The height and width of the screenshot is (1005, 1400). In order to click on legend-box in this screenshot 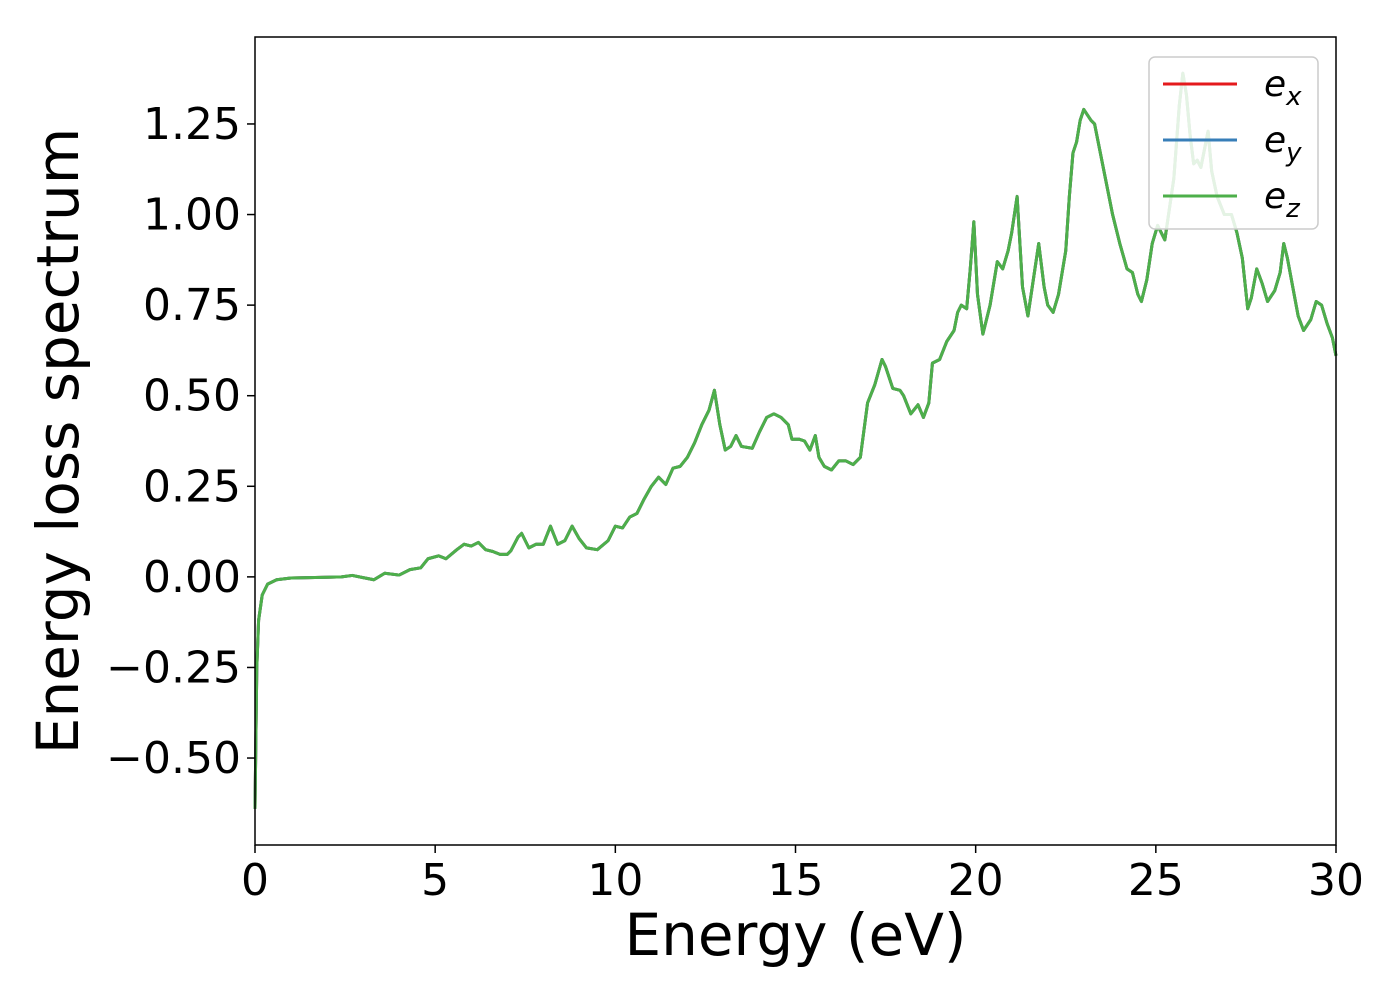, I will do `click(1233, 143)`.